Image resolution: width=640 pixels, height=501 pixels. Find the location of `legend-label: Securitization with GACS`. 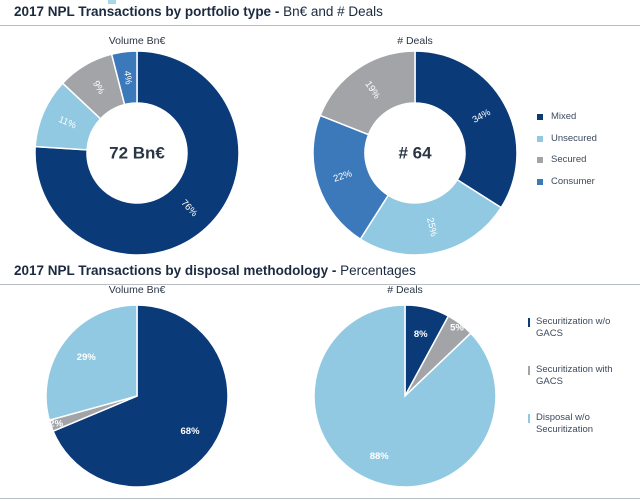

legend-label: Securitization with GACS is located at coordinates (574, 375).